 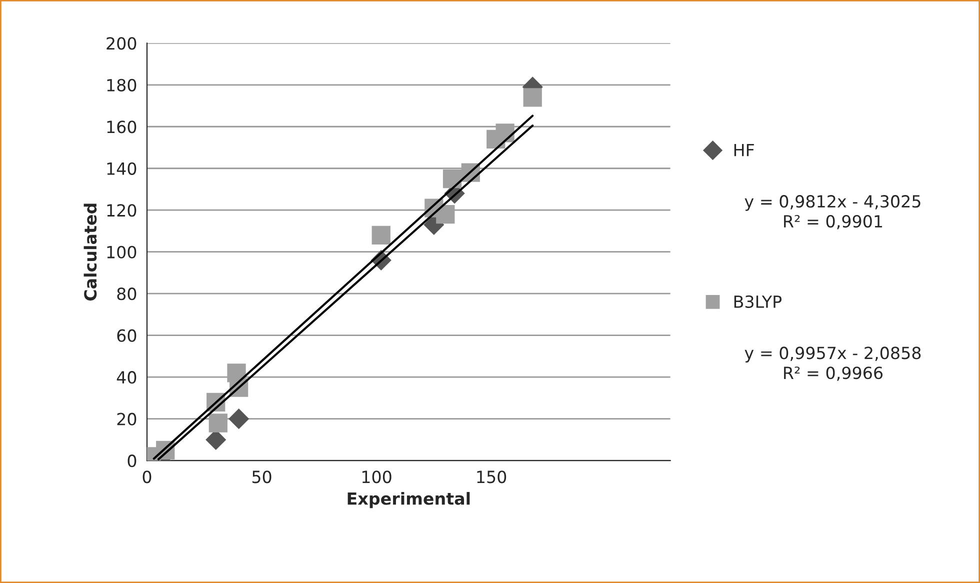 I want to click on y-tick-label: 100, so click(x=121, y=252).